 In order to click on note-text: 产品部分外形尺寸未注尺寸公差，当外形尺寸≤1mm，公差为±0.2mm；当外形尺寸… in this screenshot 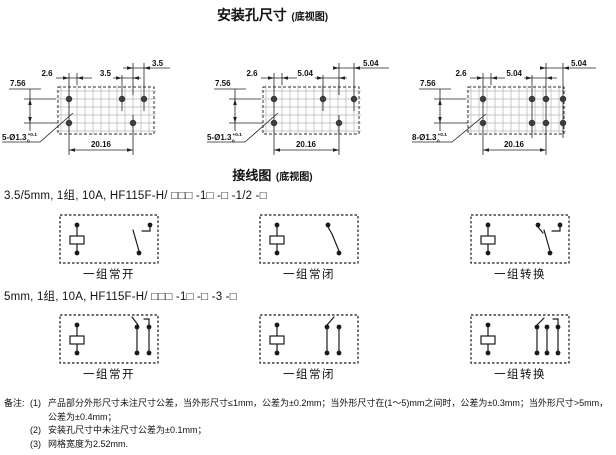, I will do `click(328, 410)`.